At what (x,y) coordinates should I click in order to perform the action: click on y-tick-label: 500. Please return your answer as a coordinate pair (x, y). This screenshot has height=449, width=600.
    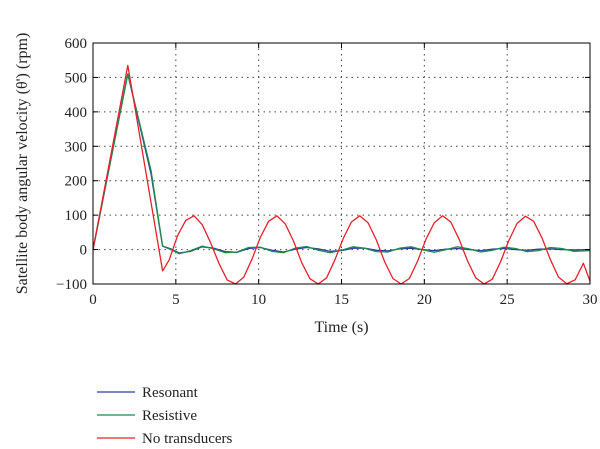
    Looking at the image, I should click on (76, 78).